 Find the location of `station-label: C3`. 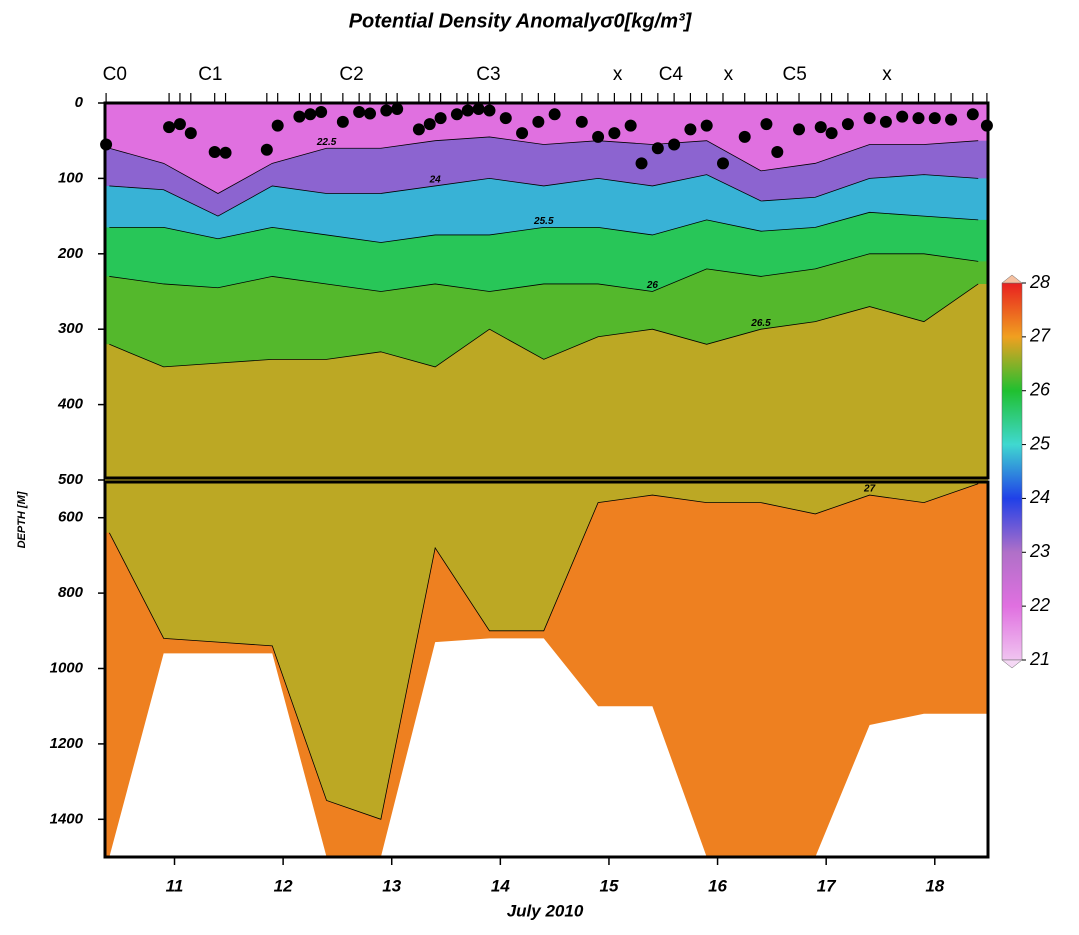

station-label: C3 is located at coordinates (488, 74).